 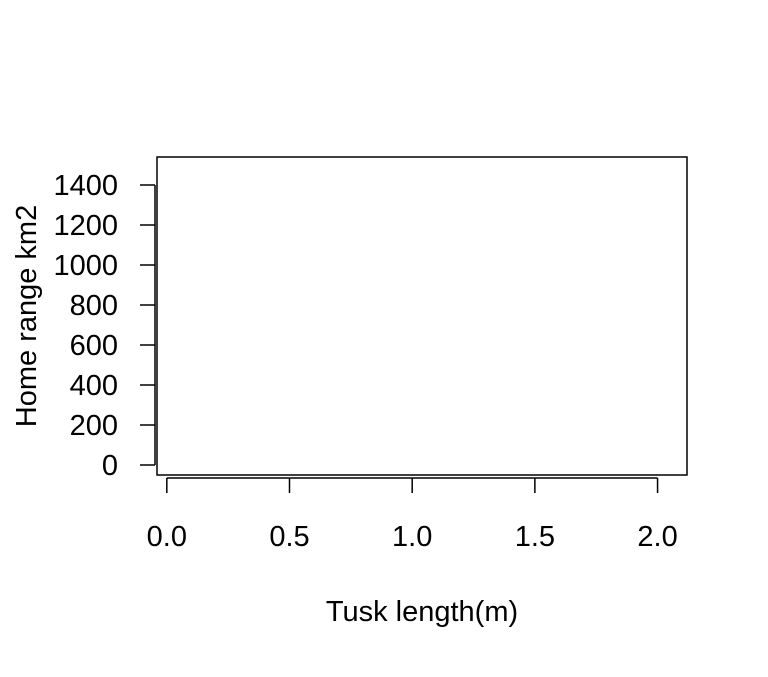 What do you see at coordinates (412, 537) in the screenshot?
I see `x-tick-label: 1.0` at bounding box center [412, 537].